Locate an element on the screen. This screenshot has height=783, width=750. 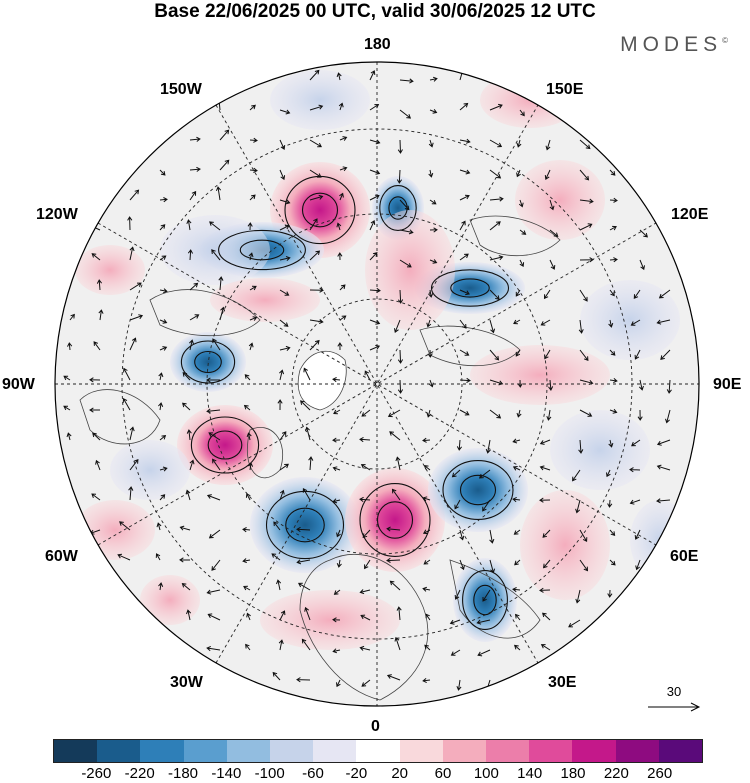
colorbar-tick-label: 140 is located at coordinates (530, 773).